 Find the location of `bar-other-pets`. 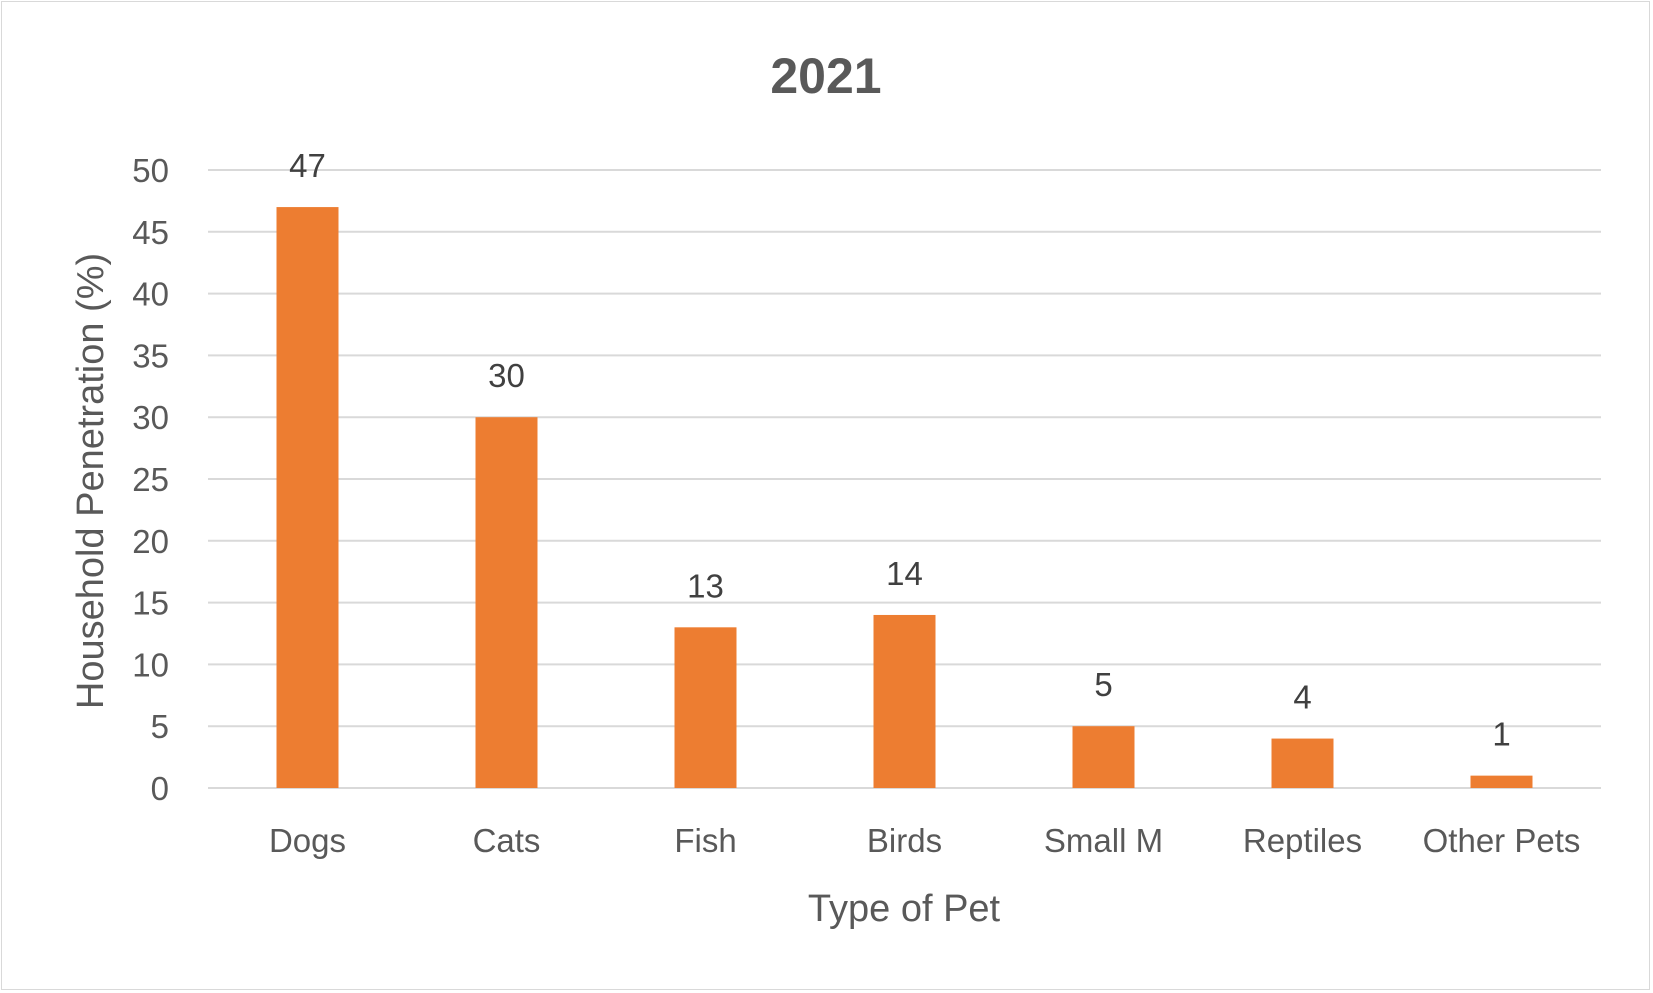

bar-other-pets is located at coordinates (1501, 781).